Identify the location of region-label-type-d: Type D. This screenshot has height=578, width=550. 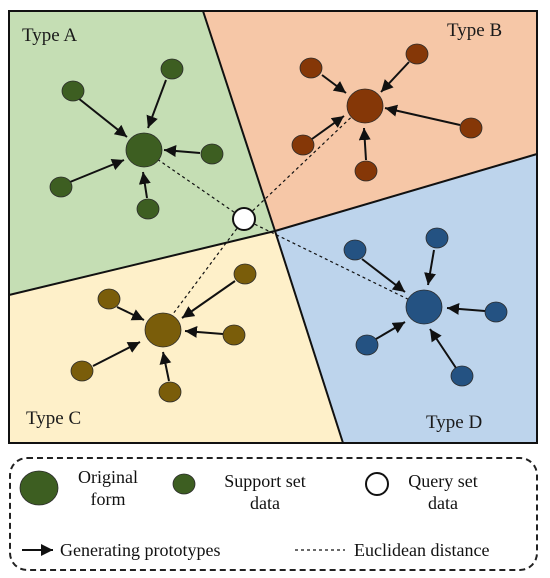
(454, 422).